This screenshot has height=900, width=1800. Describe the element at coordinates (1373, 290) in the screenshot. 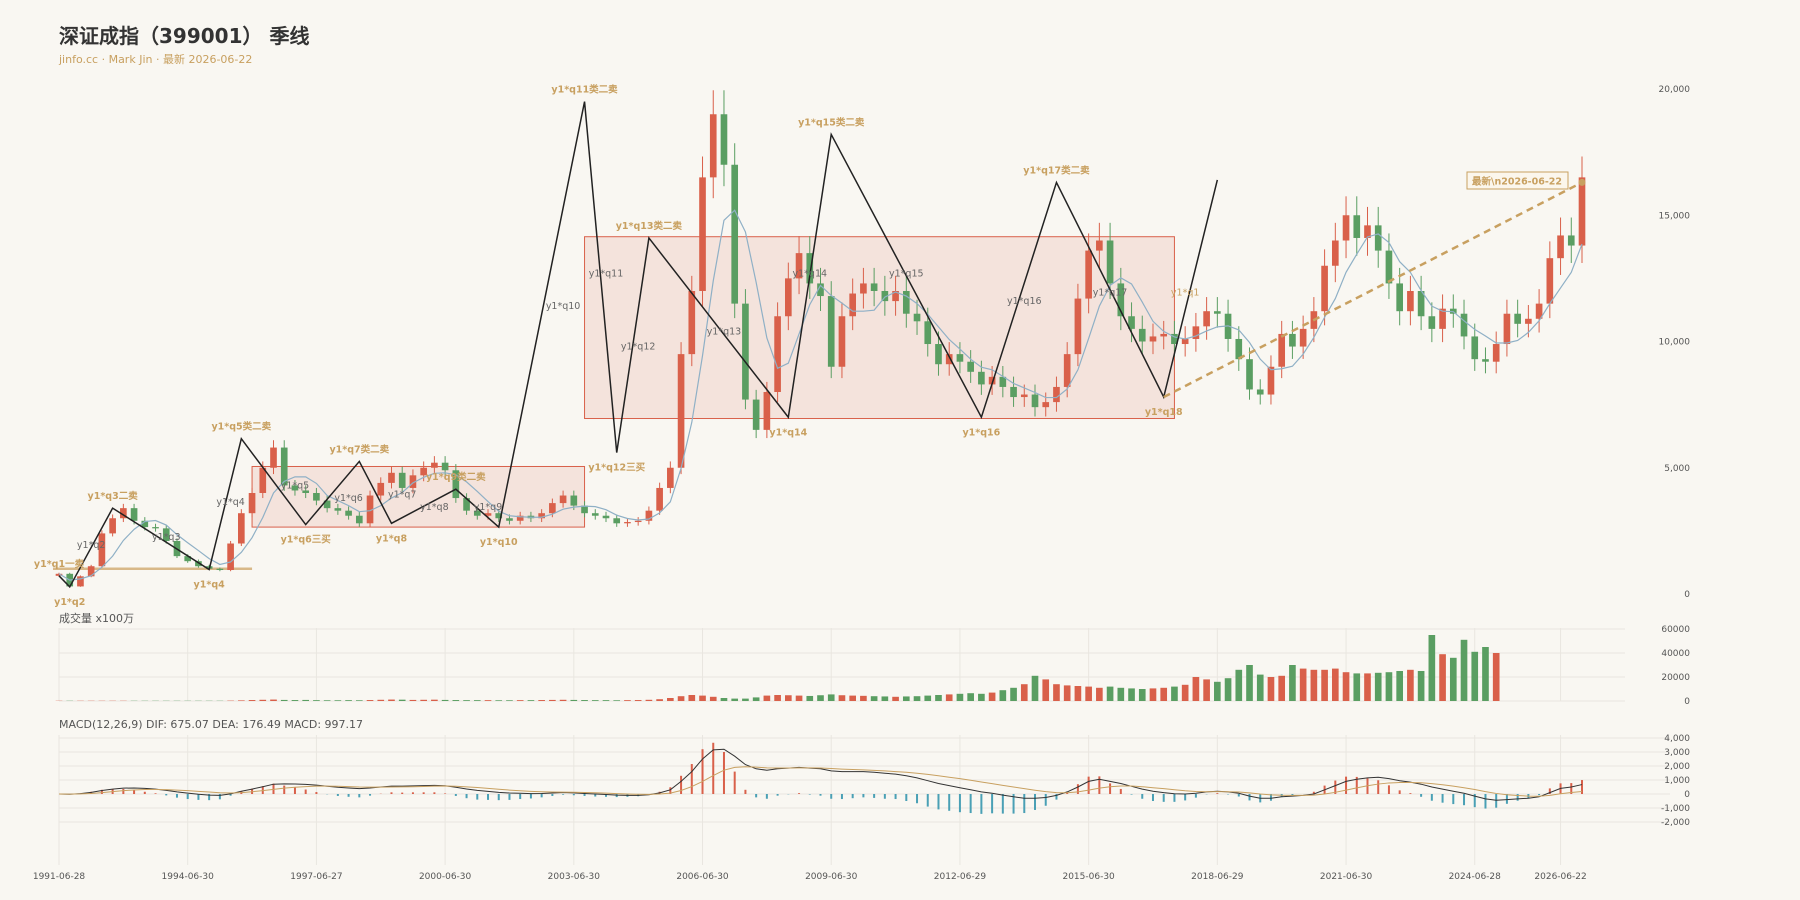

I see `latest-dash-line` at that location.